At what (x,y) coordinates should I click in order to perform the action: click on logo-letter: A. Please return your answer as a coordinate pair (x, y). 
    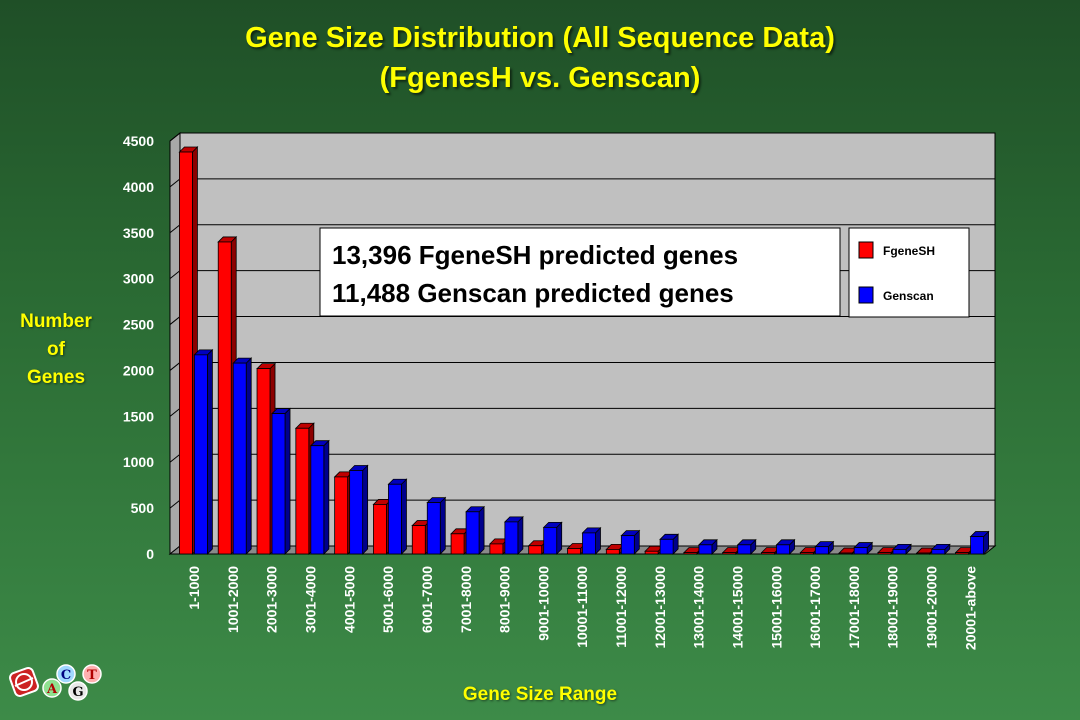
    Looking at the image, I should click on (52, 689).